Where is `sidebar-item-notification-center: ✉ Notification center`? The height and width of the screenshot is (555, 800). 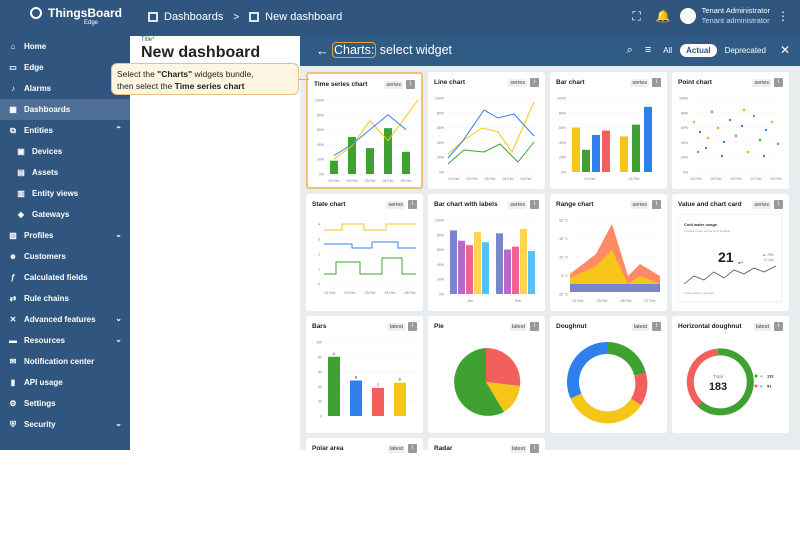
sidebar-item-notification-center: ✉ Notification center is located at coordinates (65, 361).